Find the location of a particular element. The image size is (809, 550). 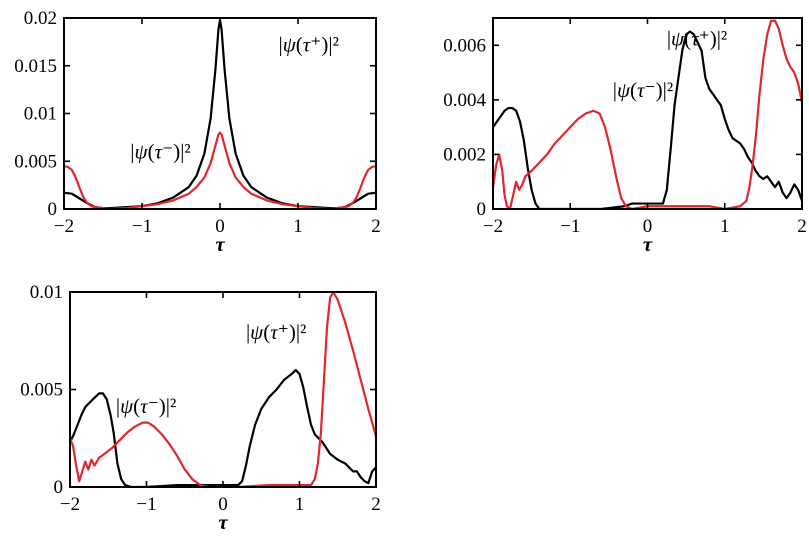

y-tick-label: 0.015 is located at coordinates (35, 66).